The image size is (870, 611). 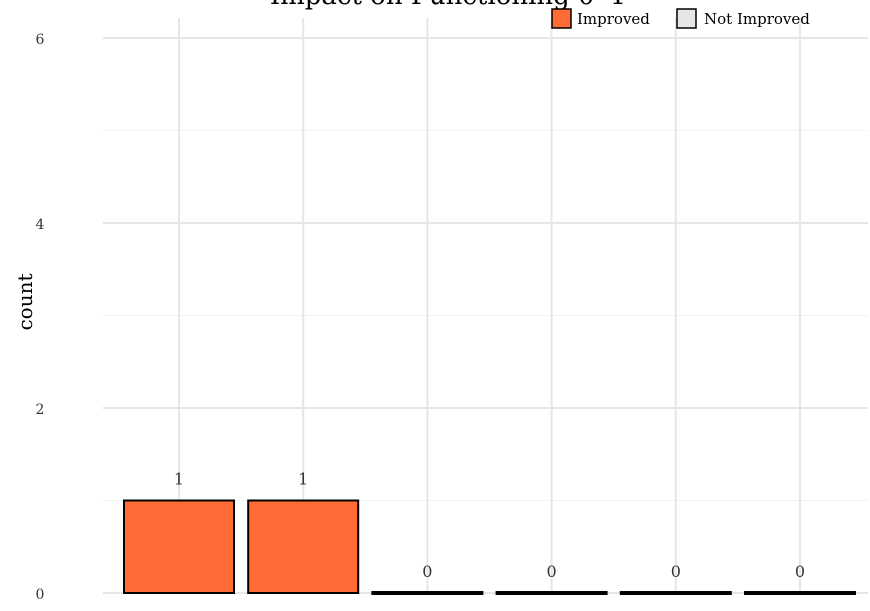 I want to click on y-axis-ticks: 0 2 4 6, so click(x=40, y=317).